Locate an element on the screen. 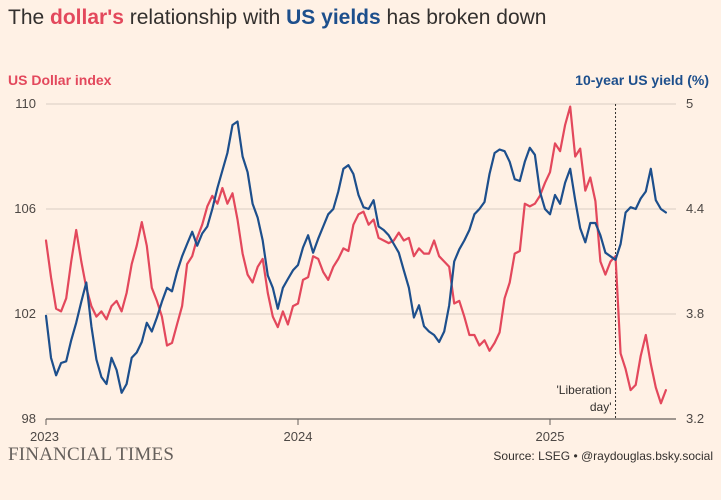  title-keyword-dollar: dollar's is located at coordinates (87, 17).